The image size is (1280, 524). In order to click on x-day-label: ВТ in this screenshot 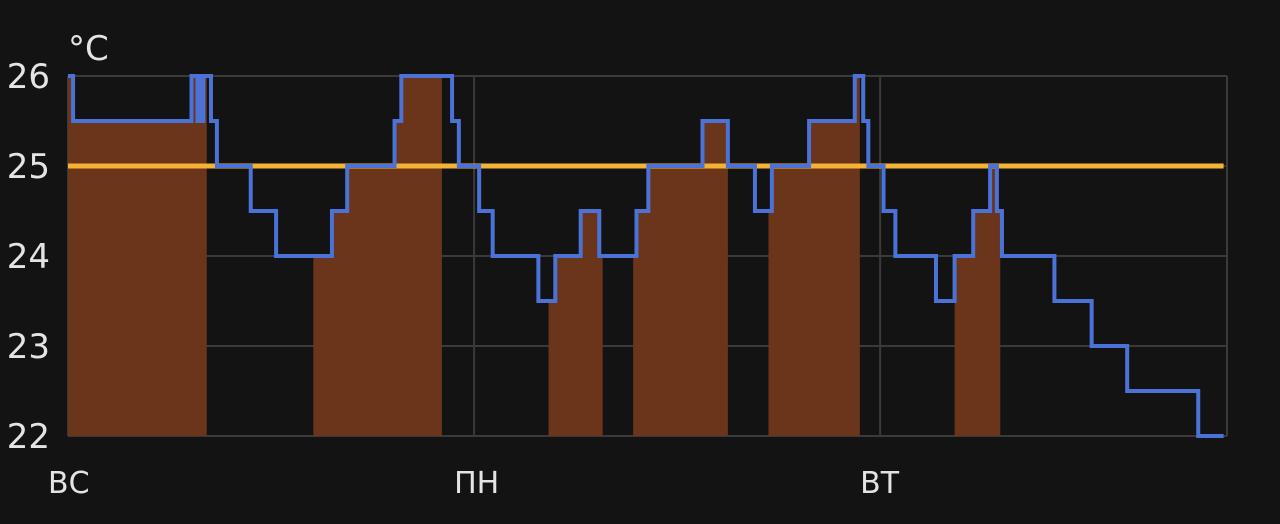, I will do `click(880, 483)`.